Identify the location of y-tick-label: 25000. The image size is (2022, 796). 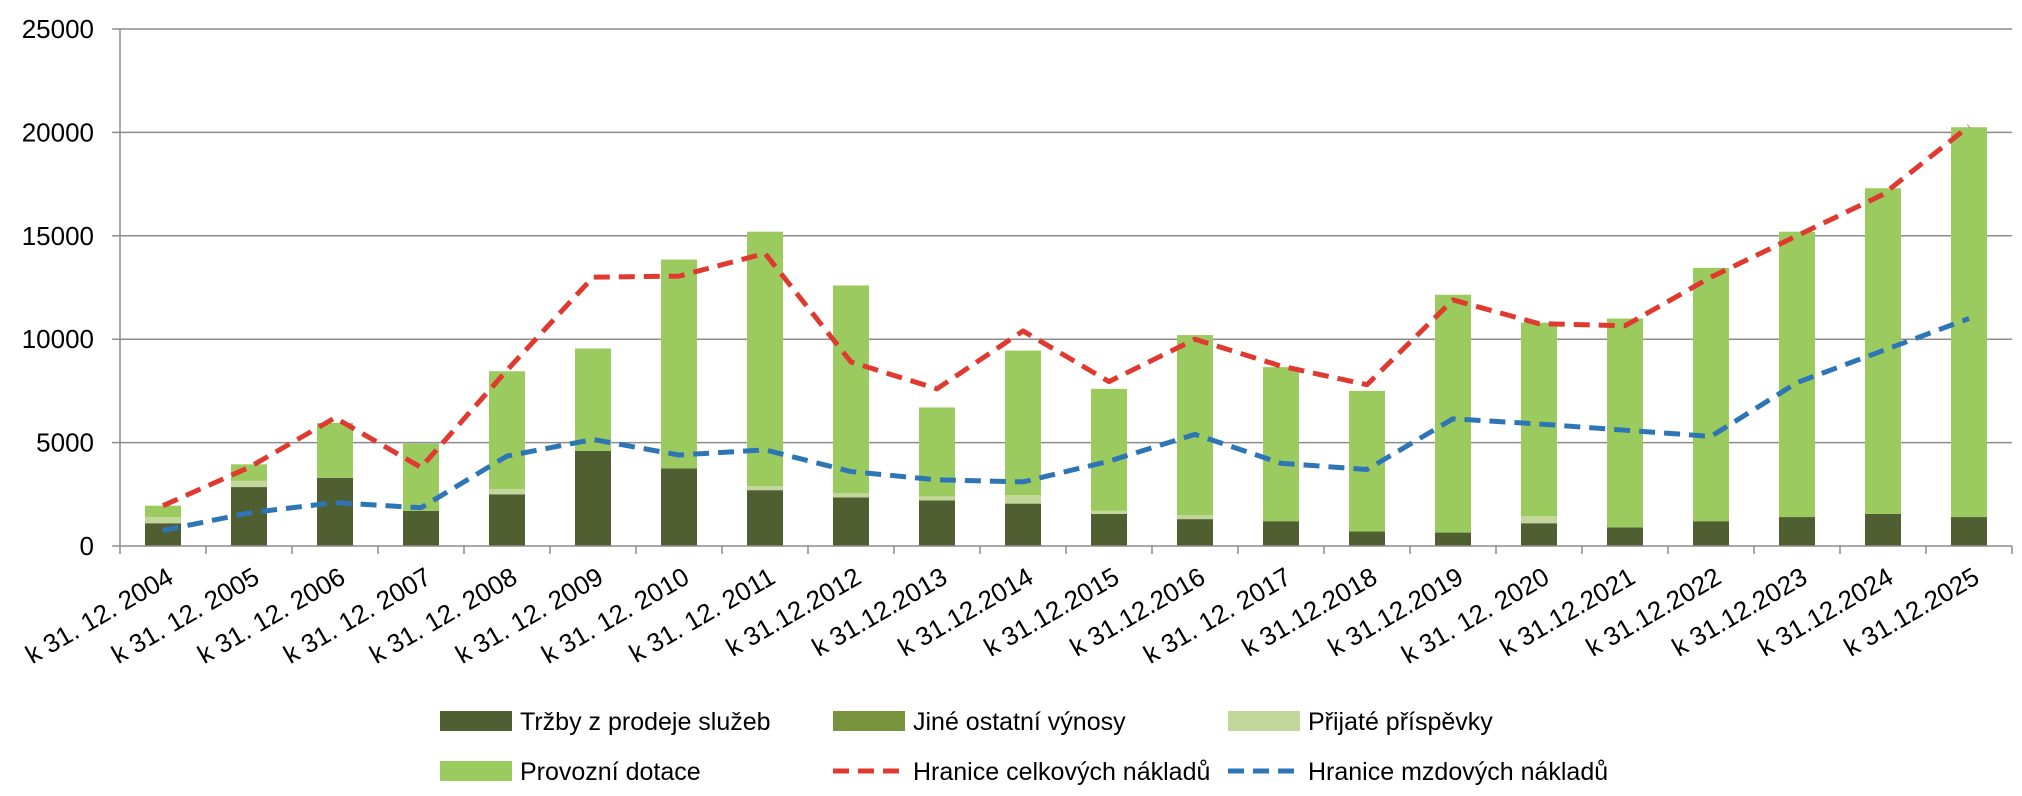
(58, 29).